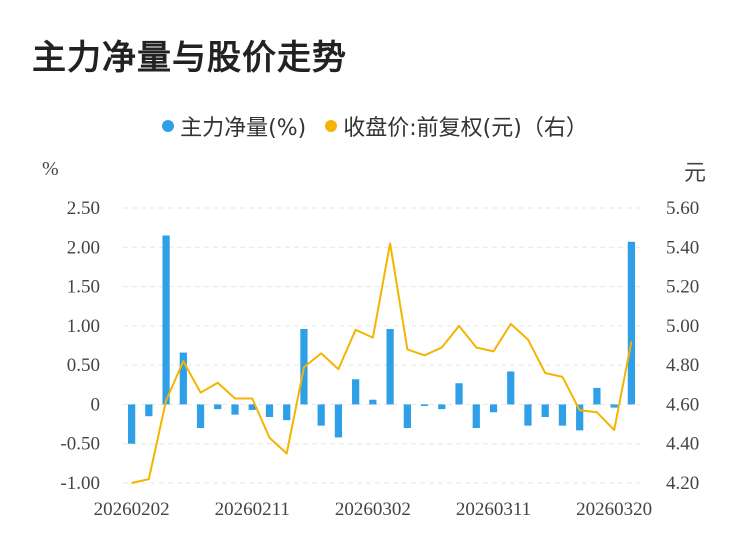  What do you see at coordinates (83, 287) in the screenshot?
I see `left-tick-label: 1.50` at bounding box center [83, 287].